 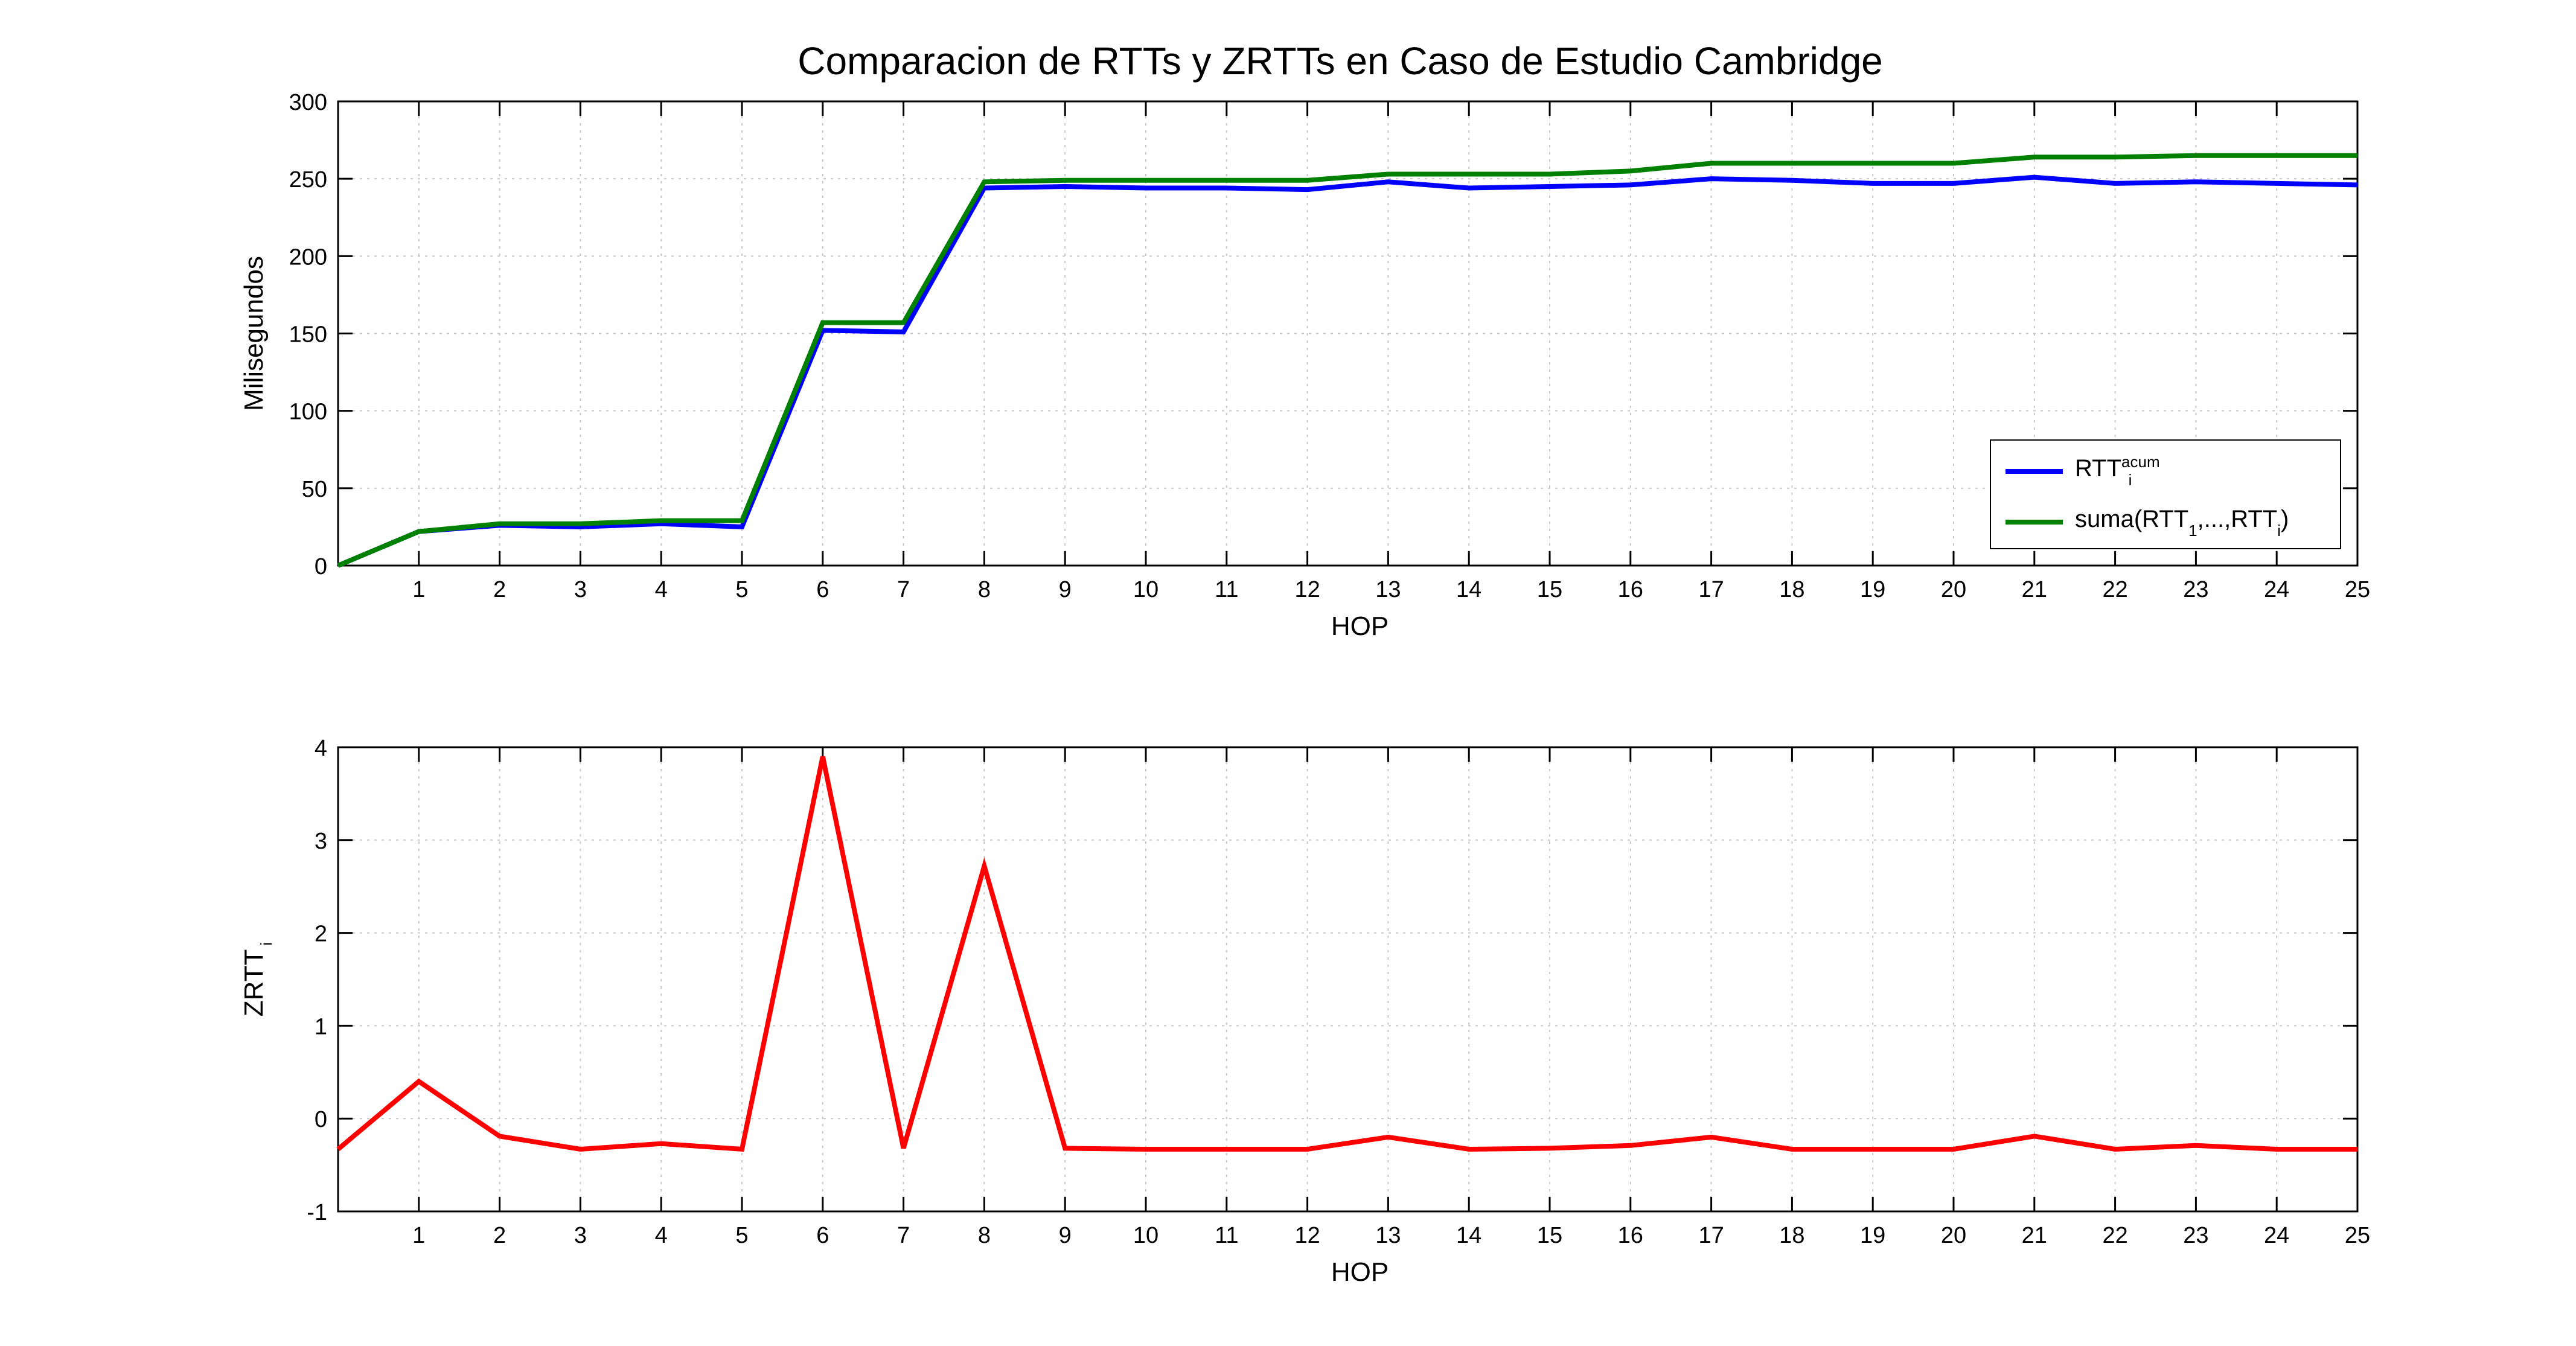 I want to click on y-tick-label: 50, so click(x=315, y=489).